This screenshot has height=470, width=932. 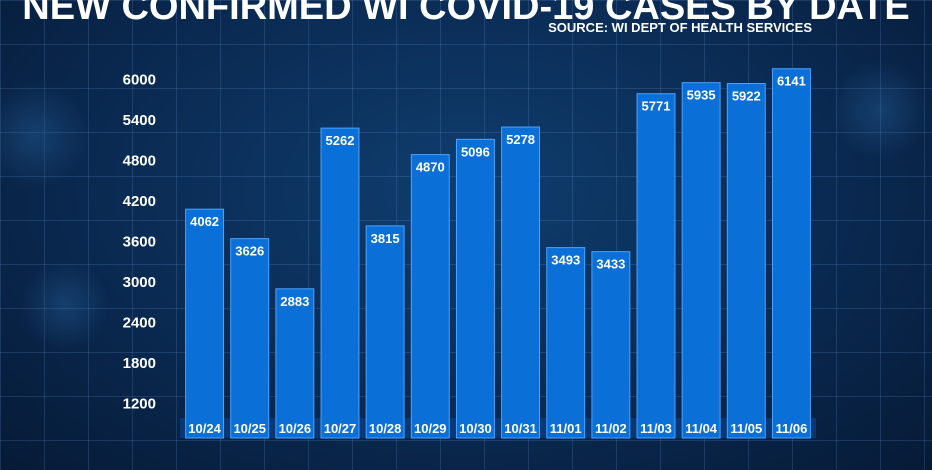 I want to click on x-tick-label: 11/05, so click(x=746, y=428).